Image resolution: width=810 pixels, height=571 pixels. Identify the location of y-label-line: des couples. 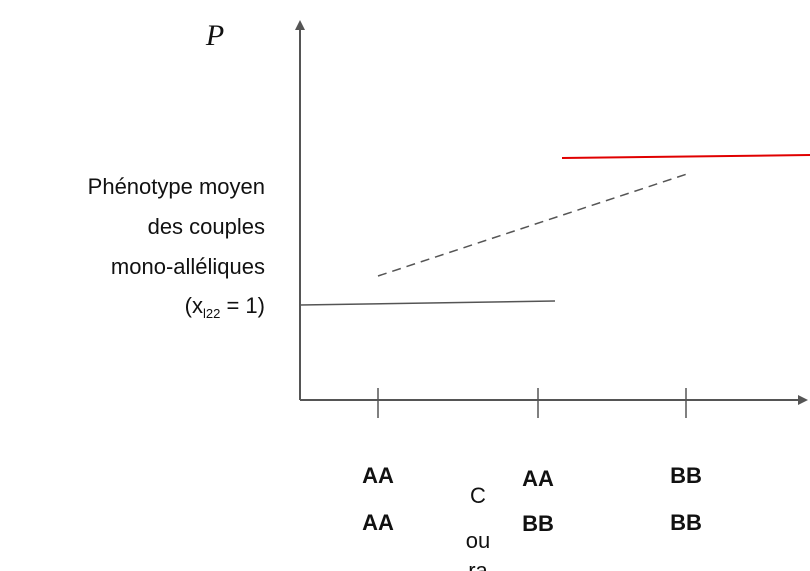
(206, 226).